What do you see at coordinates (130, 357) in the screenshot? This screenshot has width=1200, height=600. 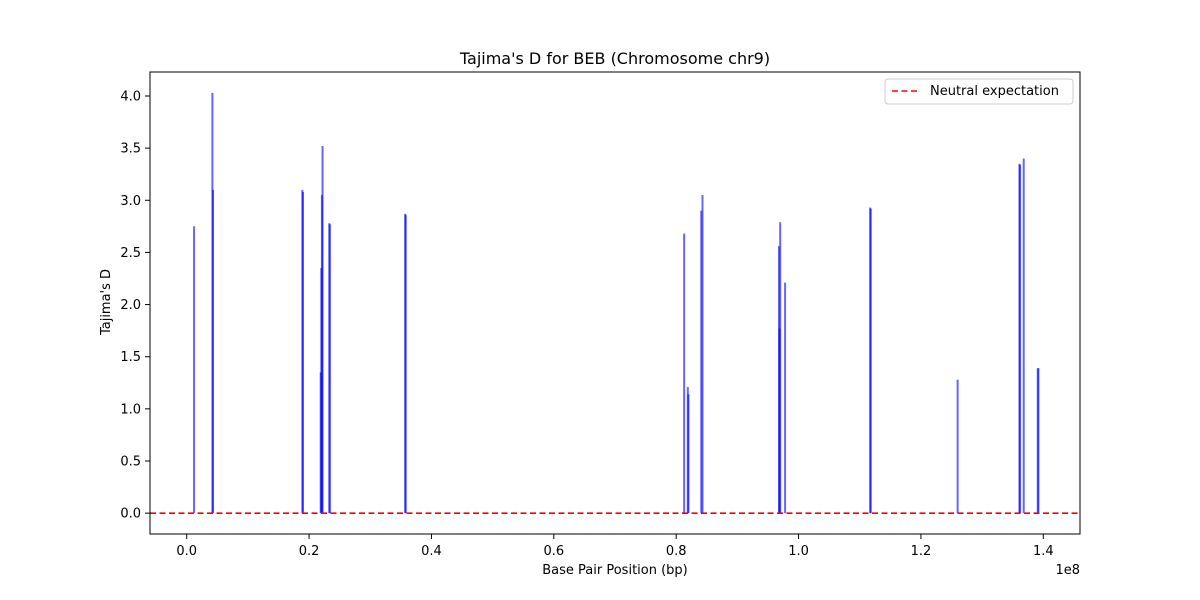 I see `y-tick-label: 1.5` at bounding box center [130, 357].